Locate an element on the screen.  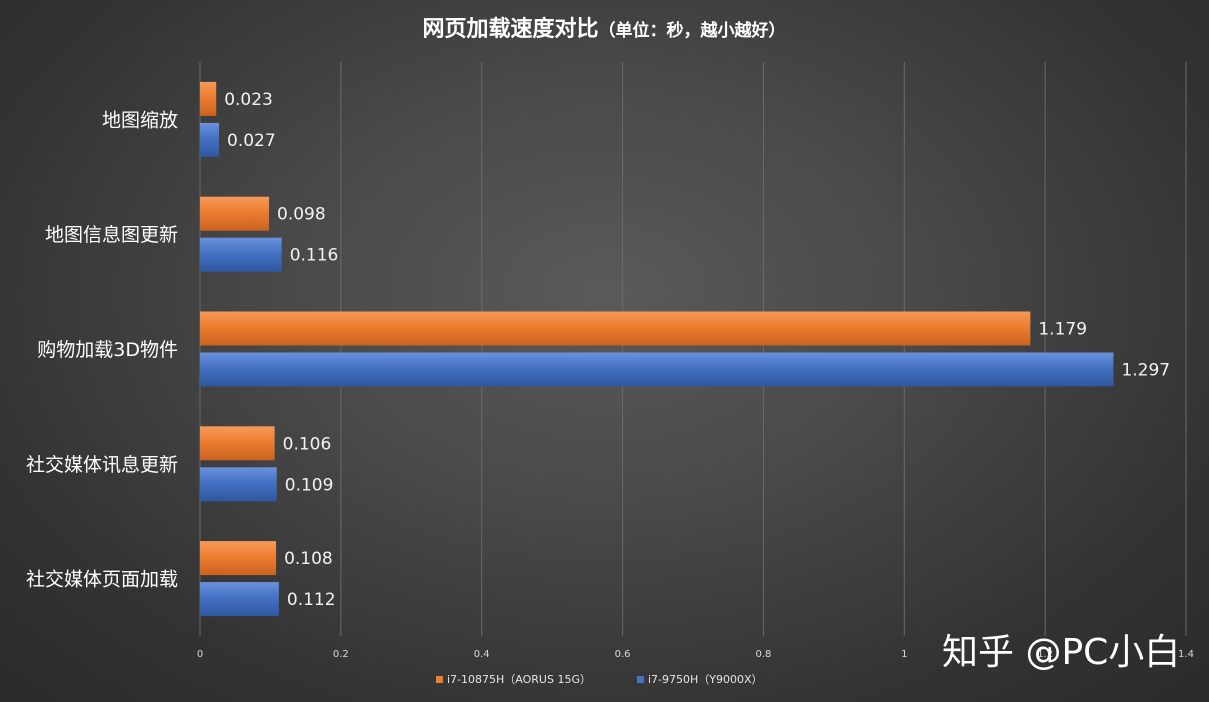
watermark: 知乎 @PC小白 is located at coordinates (1061, 652).